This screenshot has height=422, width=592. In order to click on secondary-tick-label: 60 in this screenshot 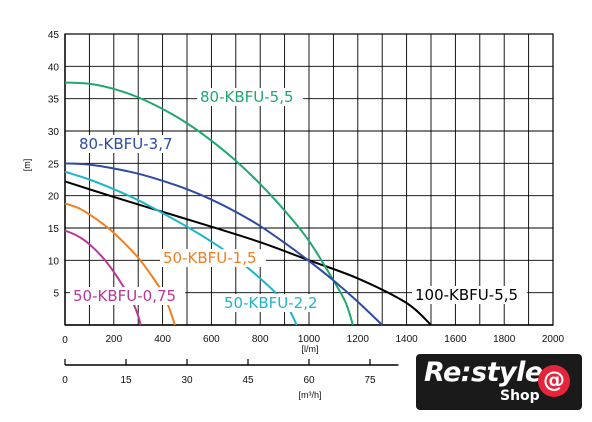, I will do `click(309, 380)`.